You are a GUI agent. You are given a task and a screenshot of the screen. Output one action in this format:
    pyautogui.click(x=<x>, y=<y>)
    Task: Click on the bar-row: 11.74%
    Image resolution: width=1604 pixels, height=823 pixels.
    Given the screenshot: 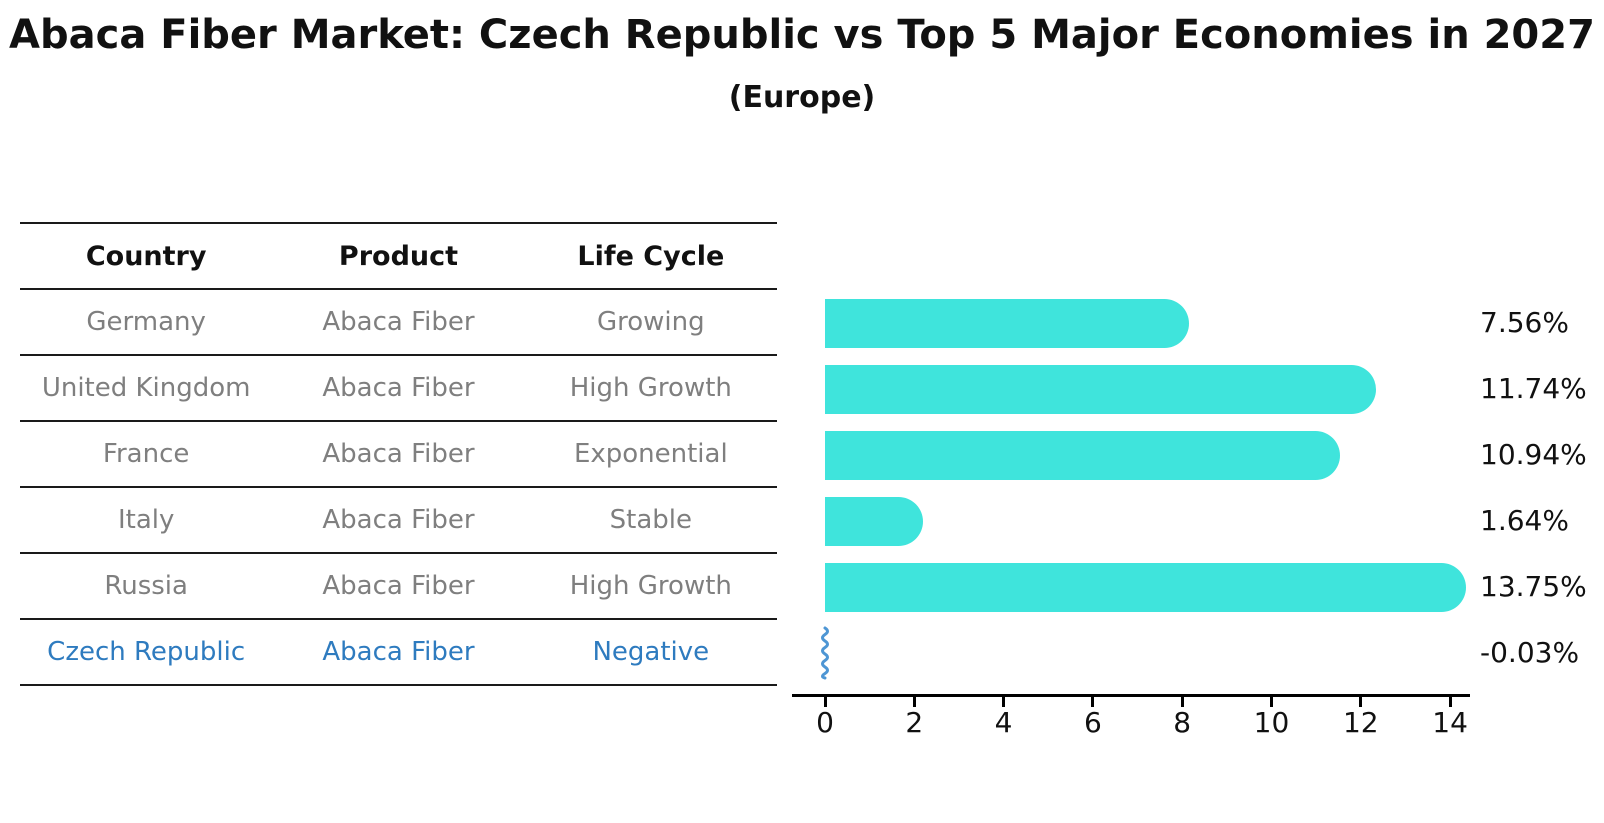 What is the action you would take?
    pyautogui.click(x=1214, y=389)
    